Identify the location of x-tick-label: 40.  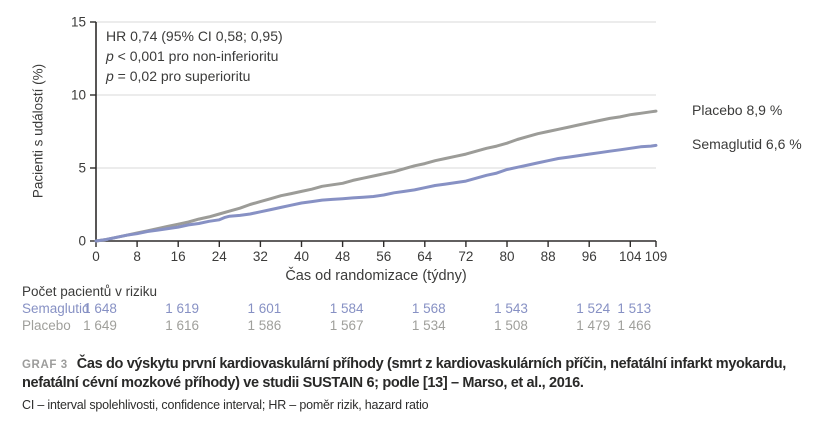
(301, 256).